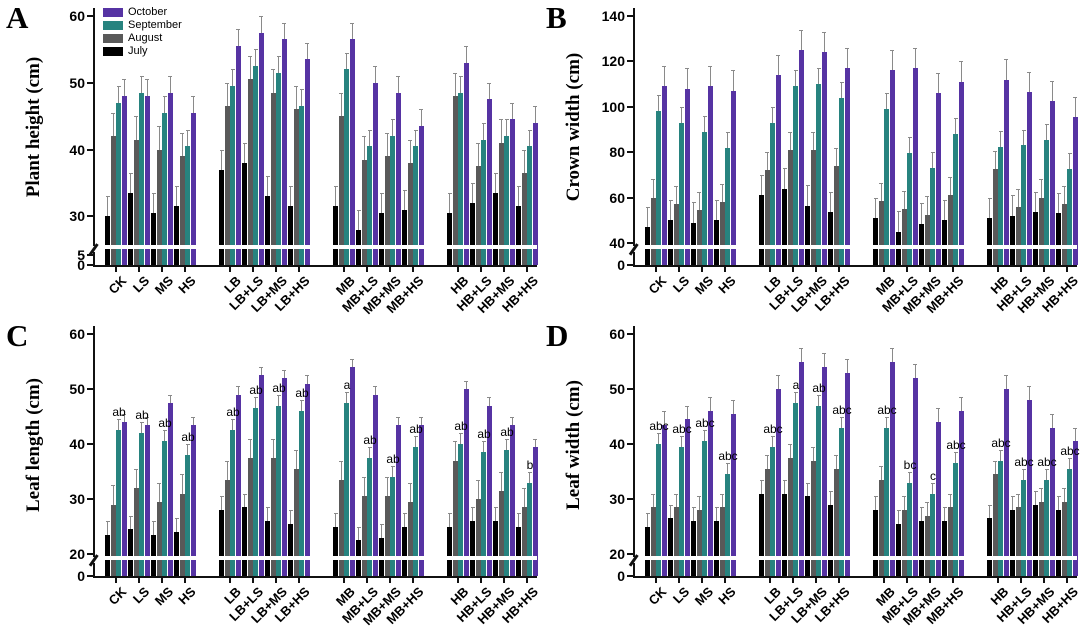 Image resolution: width=1080 pixels, height=637 pixels. What do you see at coordinates (346, 489) in the screenshot?
I see `bar-MB-september` at bounding box center [346, 489].